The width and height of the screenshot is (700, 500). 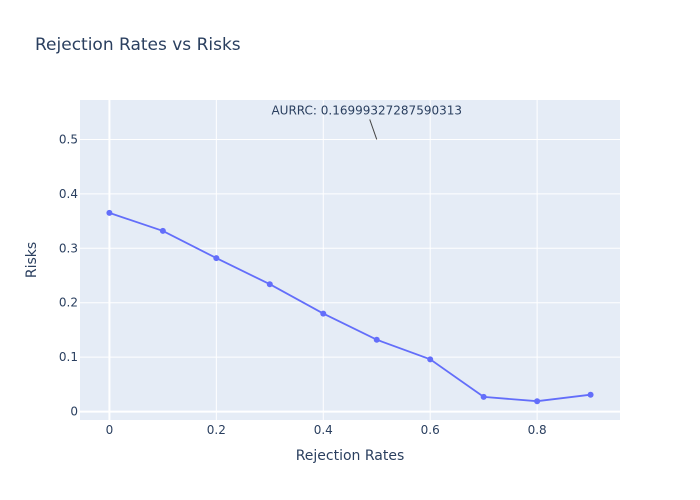 What do you see at coordinates (32, 260) in the screenshot?
I see `y-axis-label: Risks` at bounding box center [32, 260].